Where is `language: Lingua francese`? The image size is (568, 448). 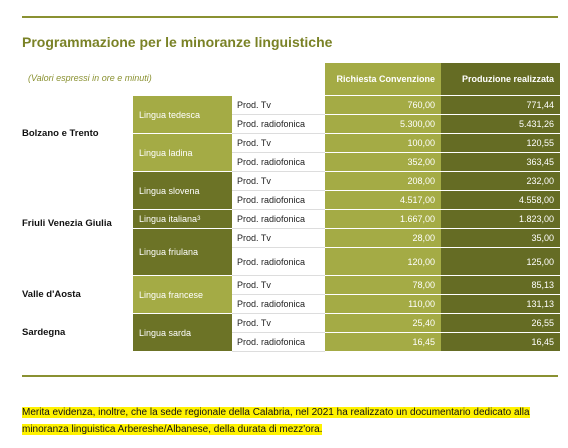 language: Lingua francese is located at coordinates (182, 295).